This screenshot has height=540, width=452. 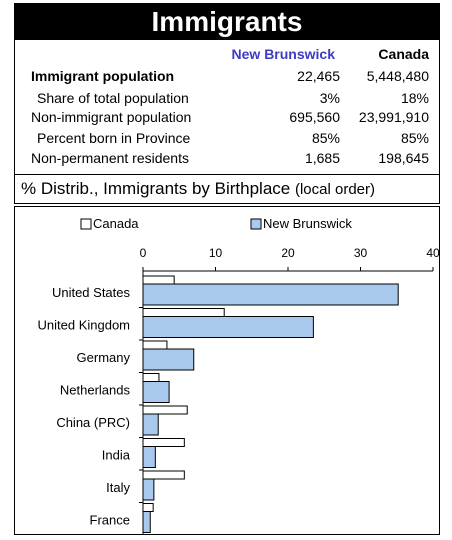 What do you see at coordinates (227, 76) in the screenshot?
I see `stats-row: Immigrant population 22,465 5,448,480` at bounding box center [227, 76].